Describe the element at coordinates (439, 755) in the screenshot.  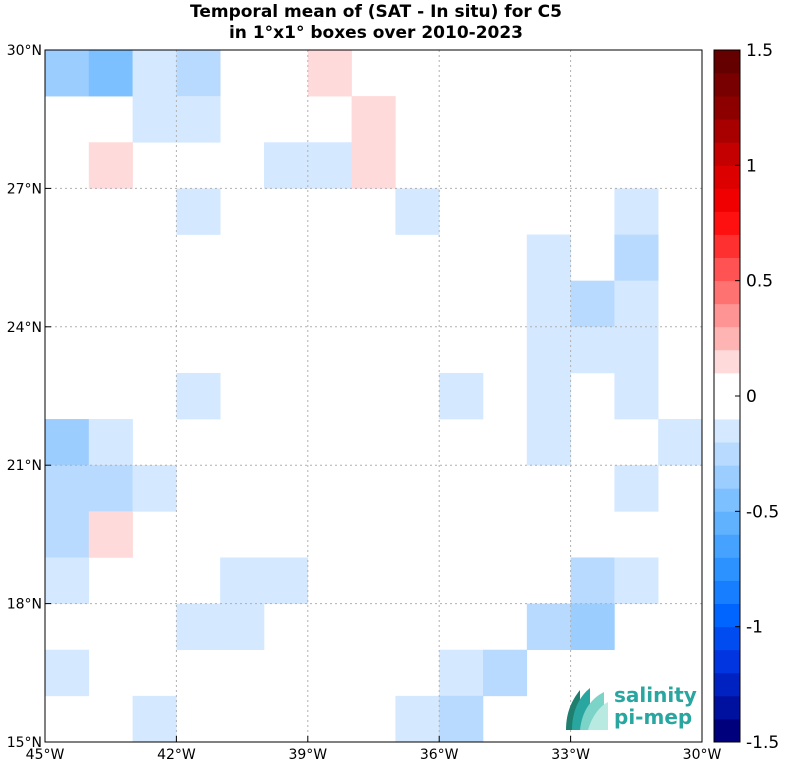
I see `x-tick-label: 36°W` at that location.